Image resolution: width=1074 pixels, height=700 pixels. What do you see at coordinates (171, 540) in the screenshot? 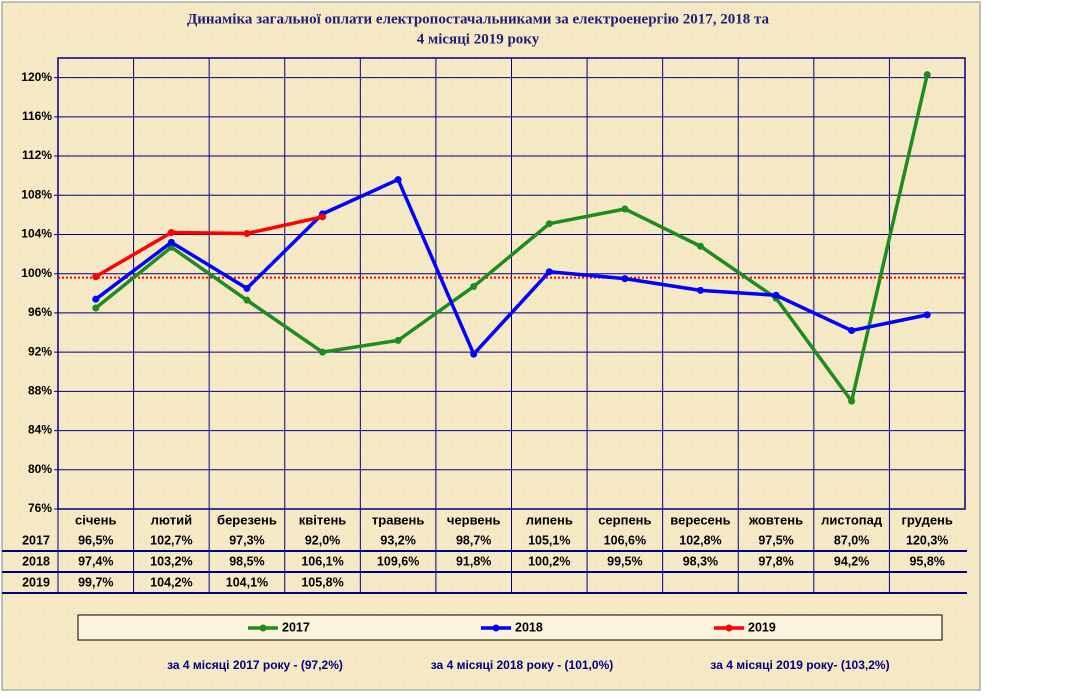
I see `table-cell: 102,7%` at bounding box center [171, 540].